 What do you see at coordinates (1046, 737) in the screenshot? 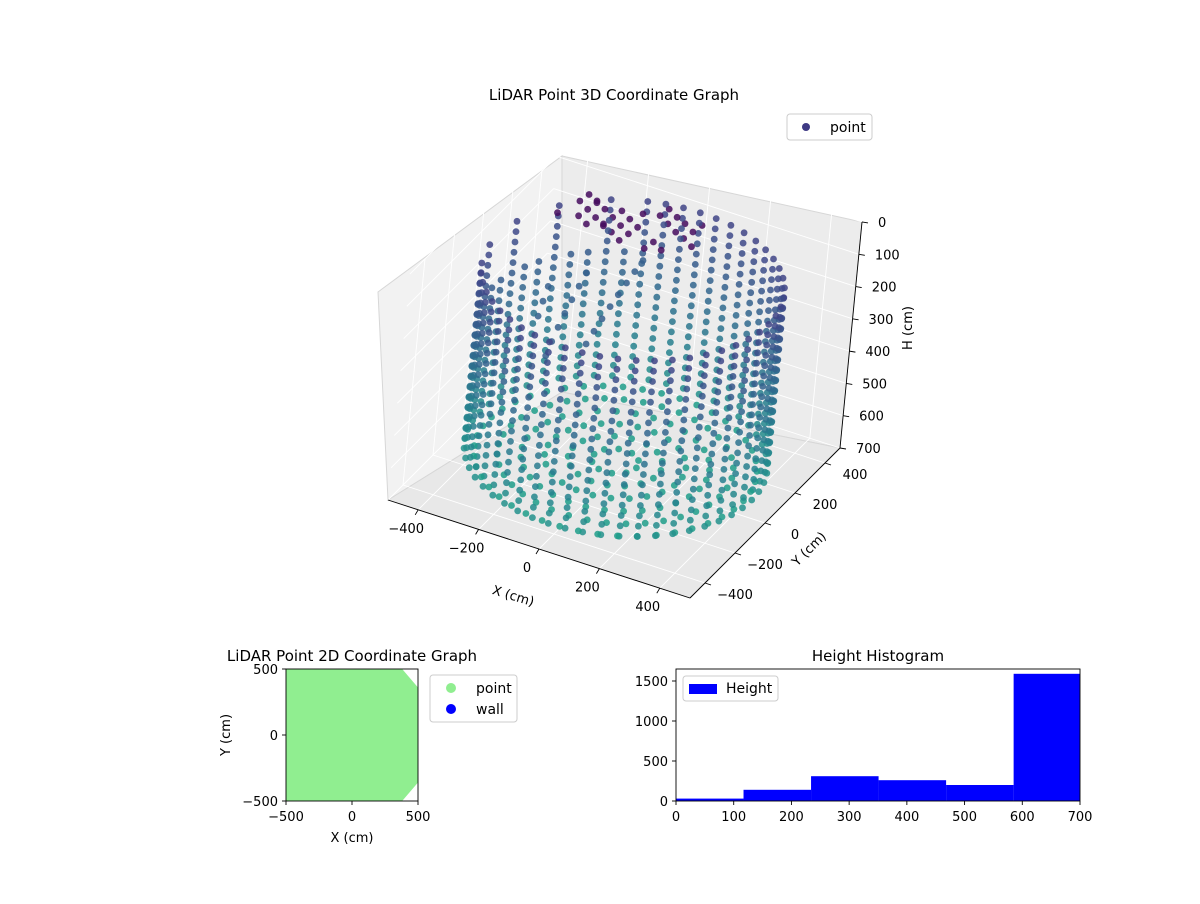
I see `histogram-bar` at bounding box center [1046, 737].